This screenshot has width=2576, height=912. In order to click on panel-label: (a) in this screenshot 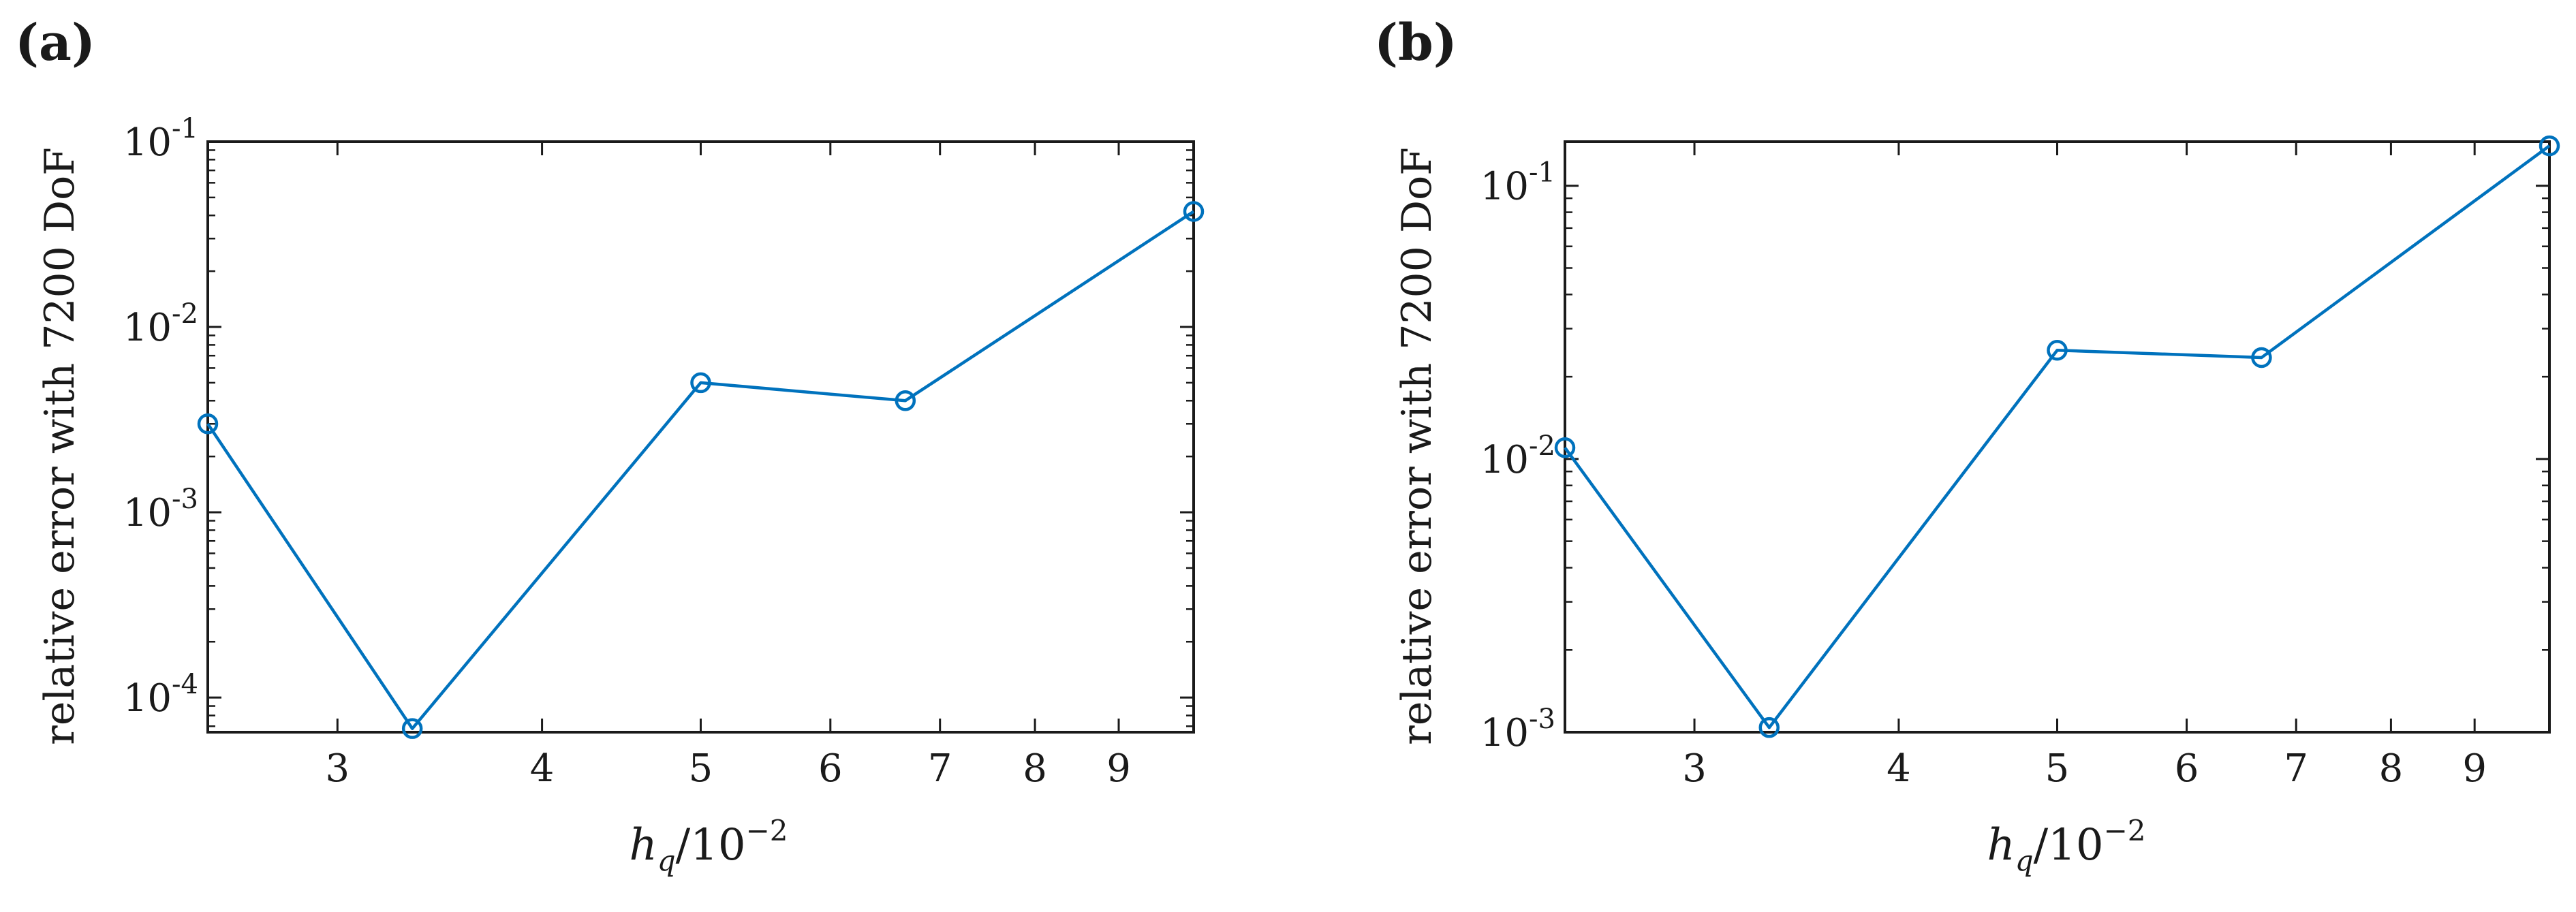, I will do `click(55, 43)`.